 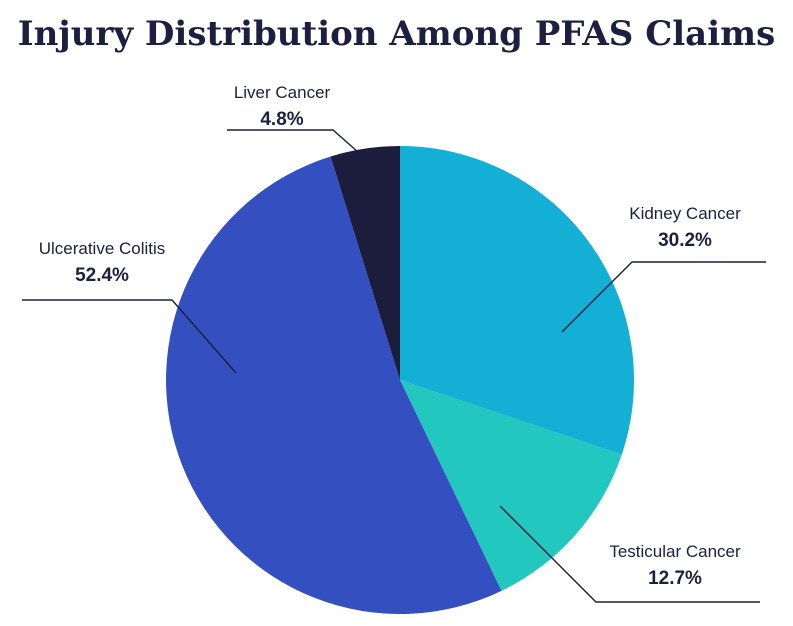 What do you see at coordinates (396, 34) in the screenshot?
I see `chart-title: Injury Distribution Among PFAS Claims` at bounding box center [396, 34].